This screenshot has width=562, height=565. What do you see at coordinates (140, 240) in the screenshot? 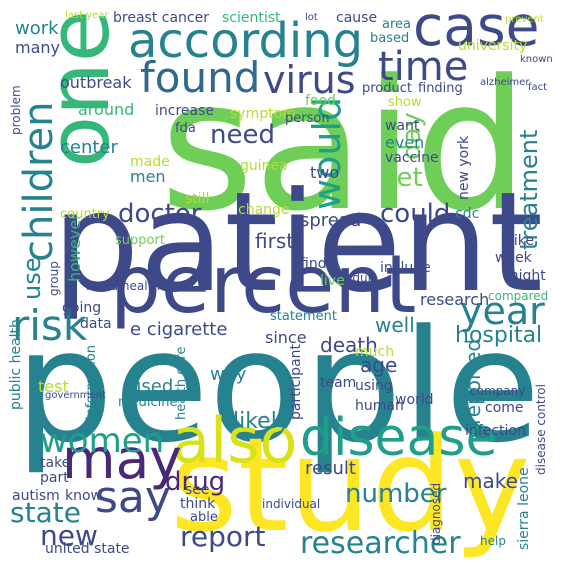
I see `word: support` at bounding box center [140, 240].